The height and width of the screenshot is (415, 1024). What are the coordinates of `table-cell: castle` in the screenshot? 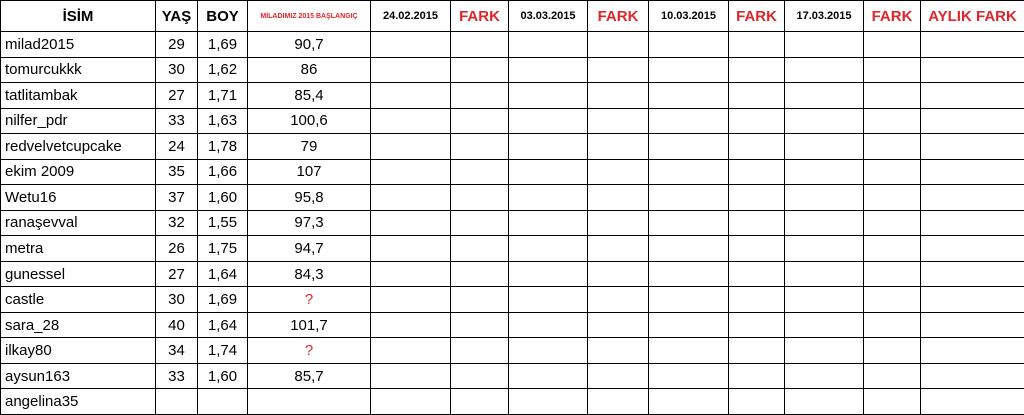 It's located at (78, 299).